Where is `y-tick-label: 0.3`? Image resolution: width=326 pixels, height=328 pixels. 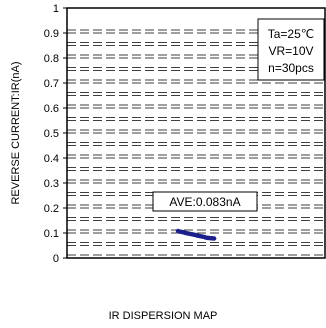
y-tick-label: 0.3 is located at coordinates (51, 184).